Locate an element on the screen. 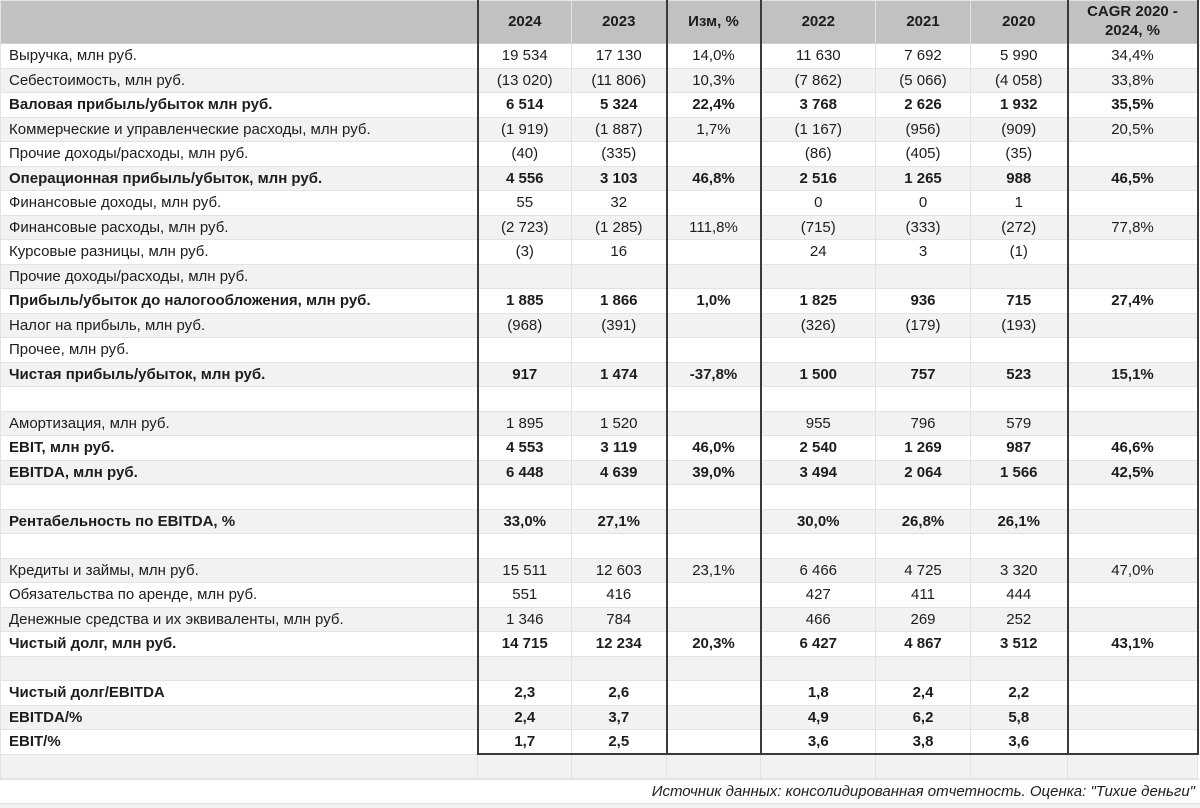  row-label is located at coordinates (239, 766).